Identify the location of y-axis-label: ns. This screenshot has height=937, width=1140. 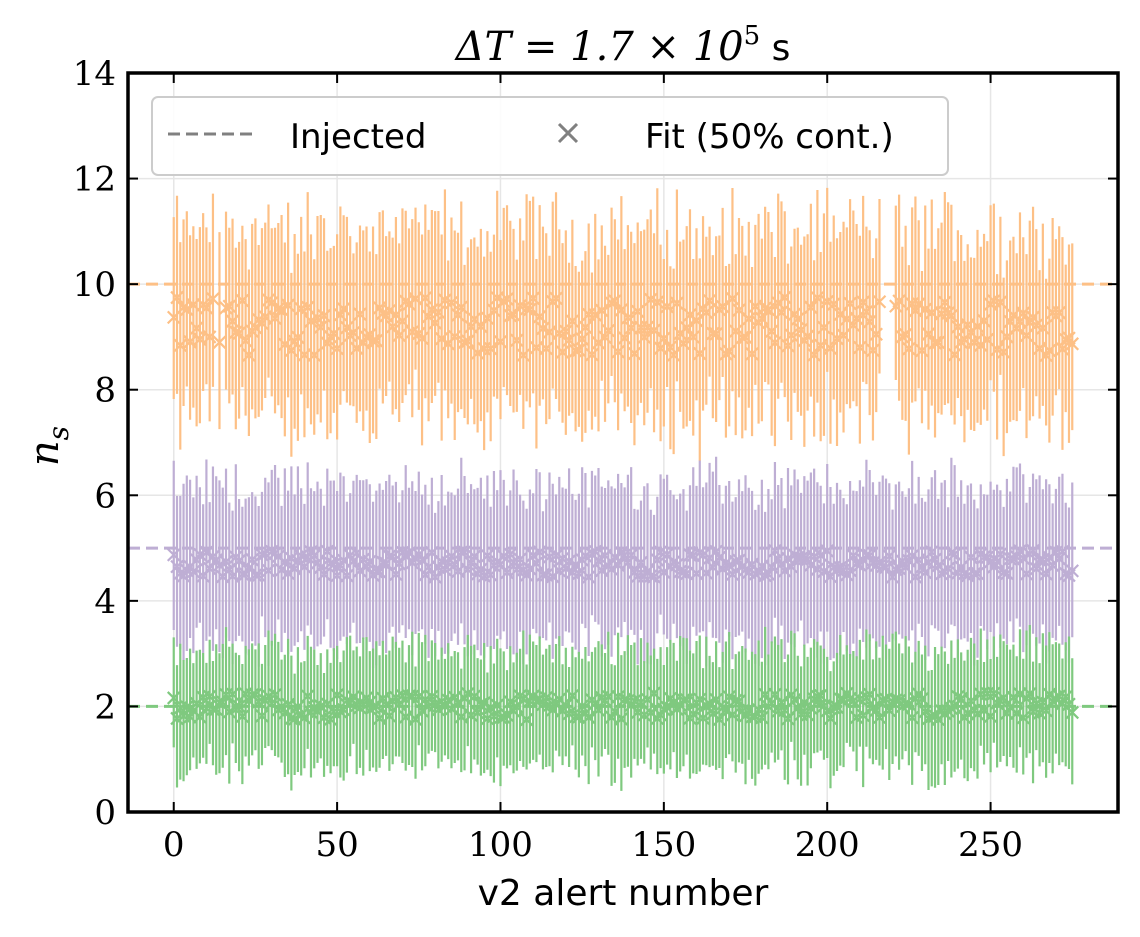
(48, 446).